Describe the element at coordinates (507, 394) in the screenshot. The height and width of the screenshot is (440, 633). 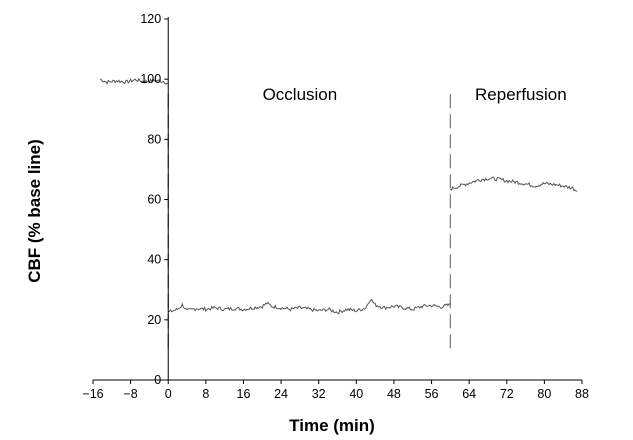
I see `x-tick-label: 72` at that location.